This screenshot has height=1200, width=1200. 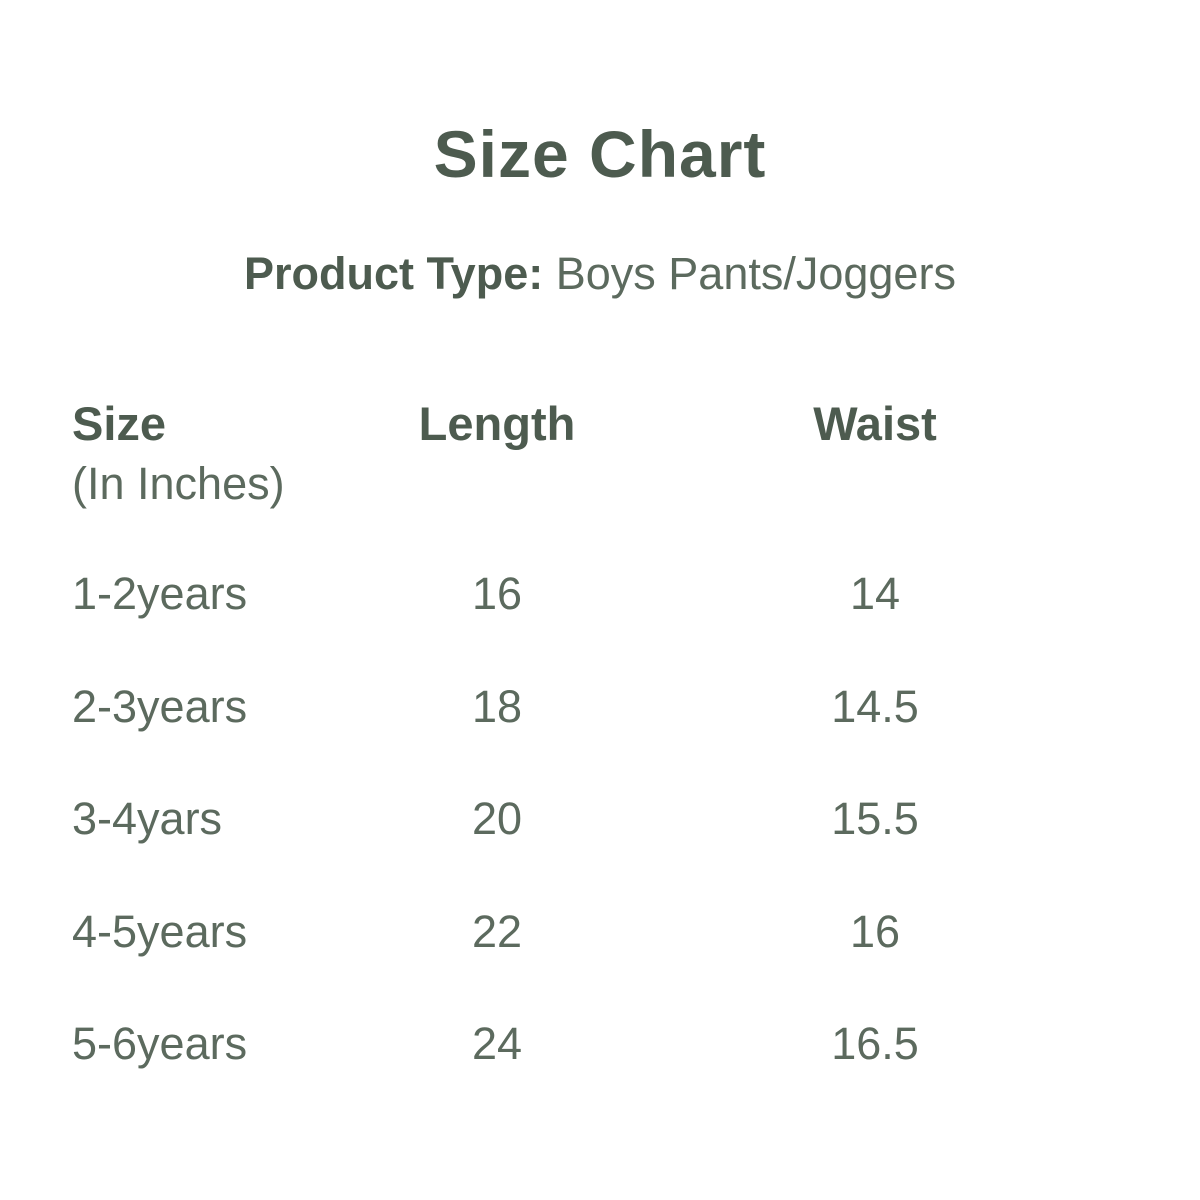 What do you see at coordinates (178, 483) in the screenshot?
I see `column-header-size-units: (In Inches)` at bounding box center [178, 483].